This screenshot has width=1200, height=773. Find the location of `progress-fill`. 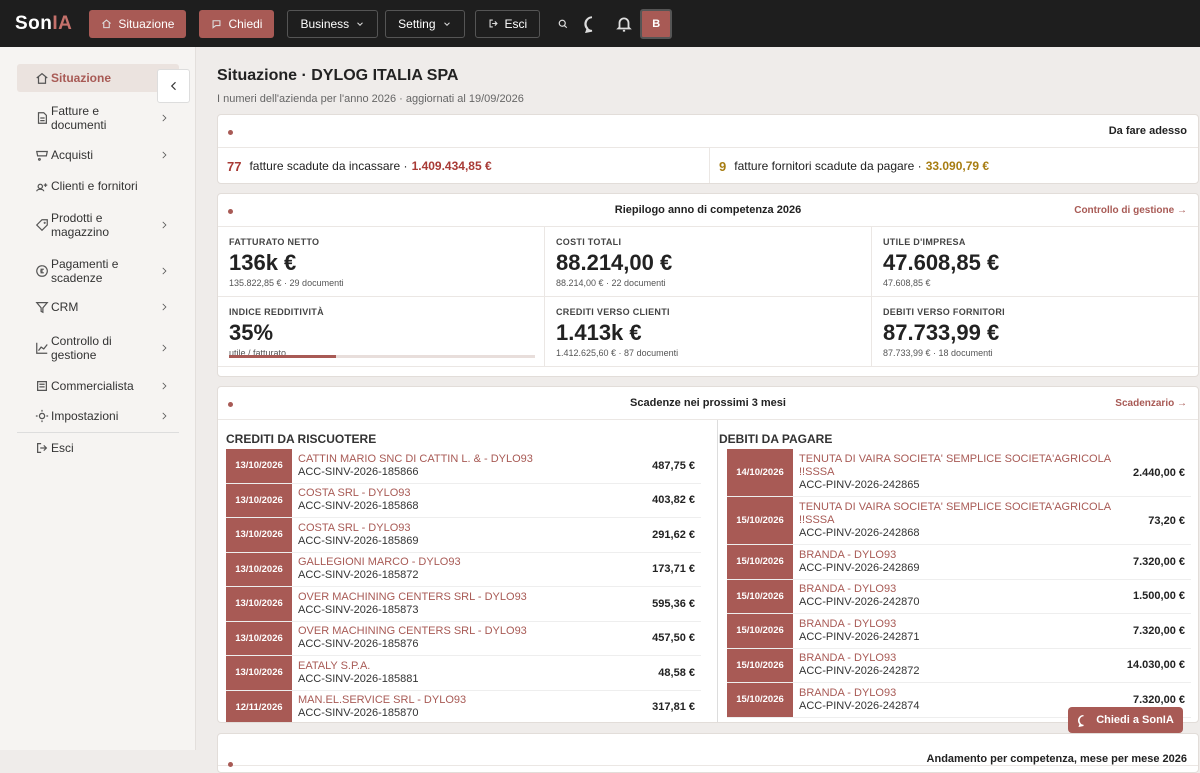

progress-fill is located at coordinates (283, 356).